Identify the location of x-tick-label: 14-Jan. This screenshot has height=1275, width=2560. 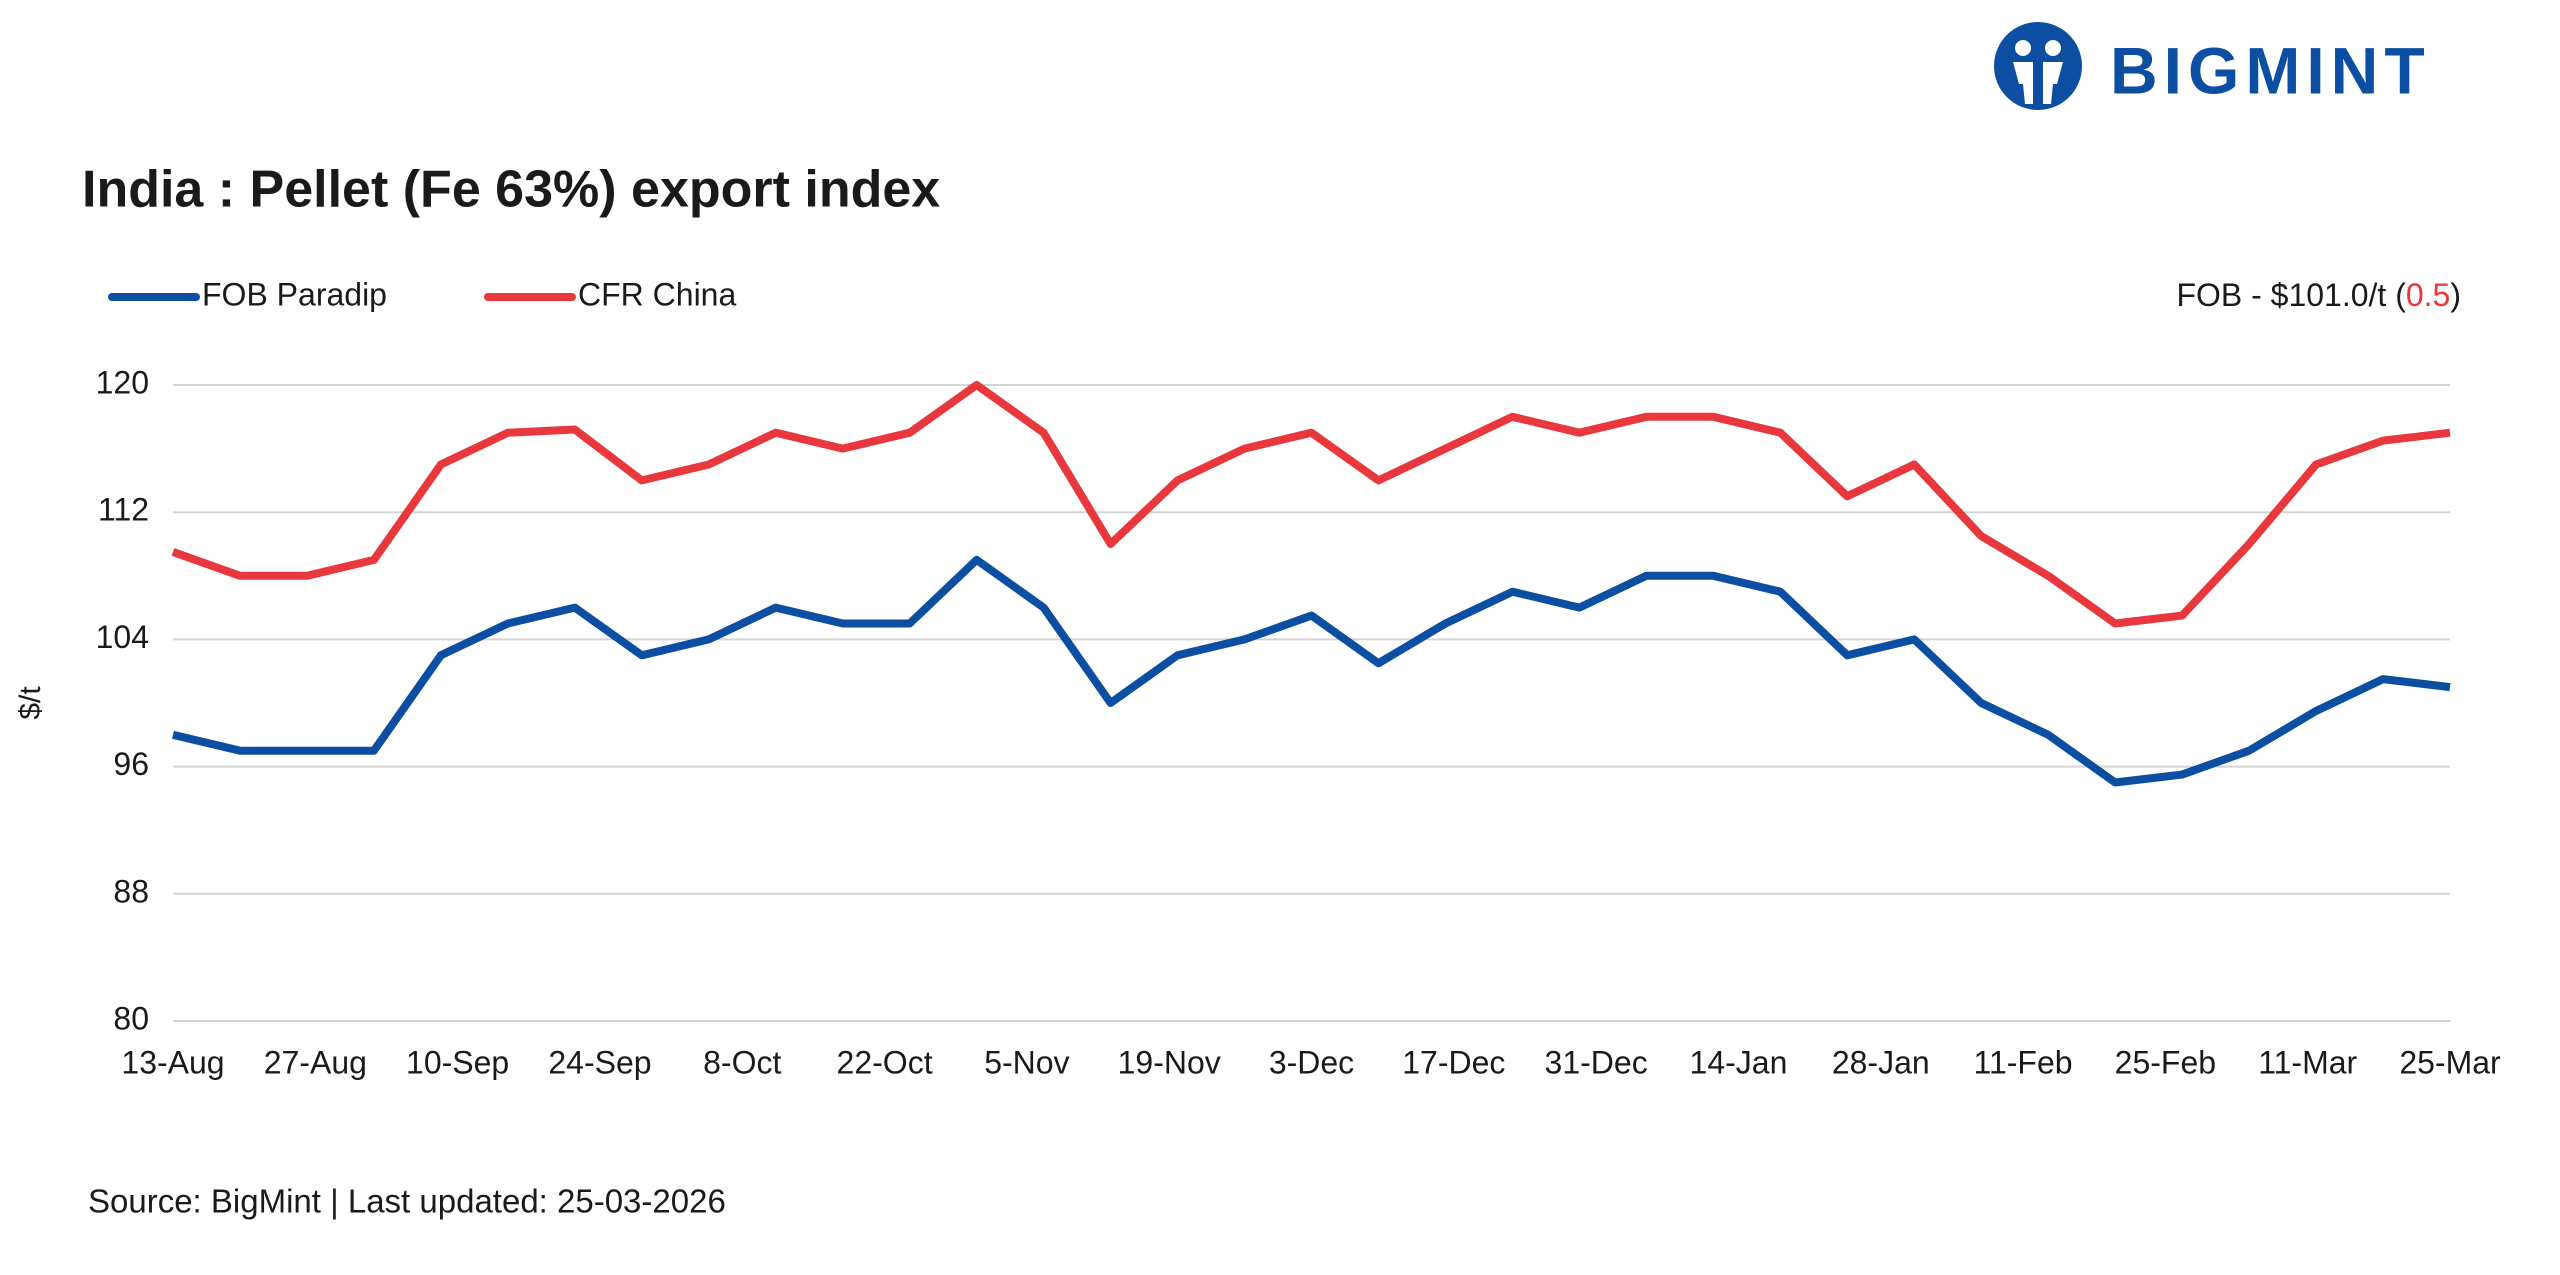
(1739, 1062).